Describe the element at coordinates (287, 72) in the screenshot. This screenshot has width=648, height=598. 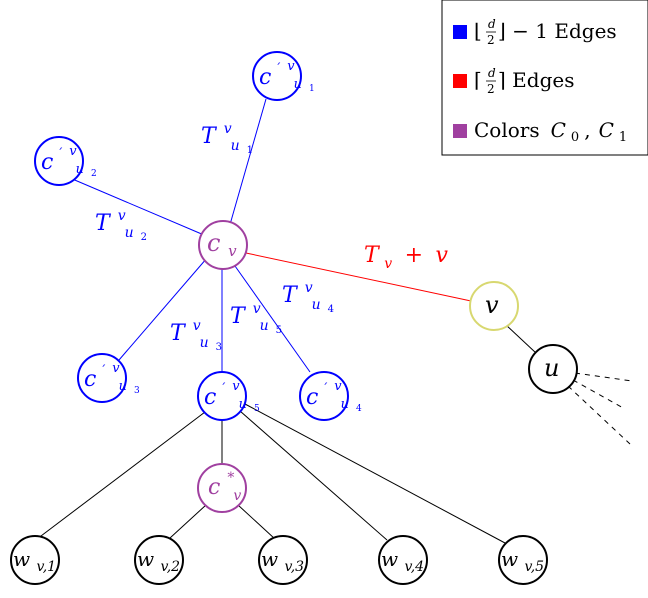
I see `svg-text:c ′ v: c ′ v u 1` at that location.